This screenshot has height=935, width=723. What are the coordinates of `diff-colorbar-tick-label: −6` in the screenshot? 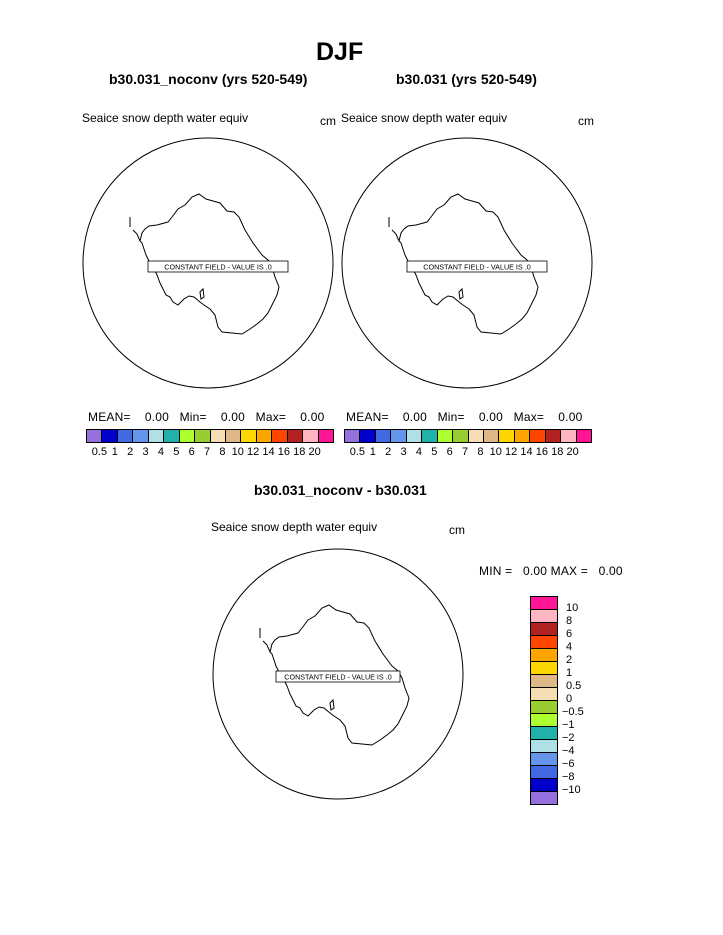 It's located at (568, 764).